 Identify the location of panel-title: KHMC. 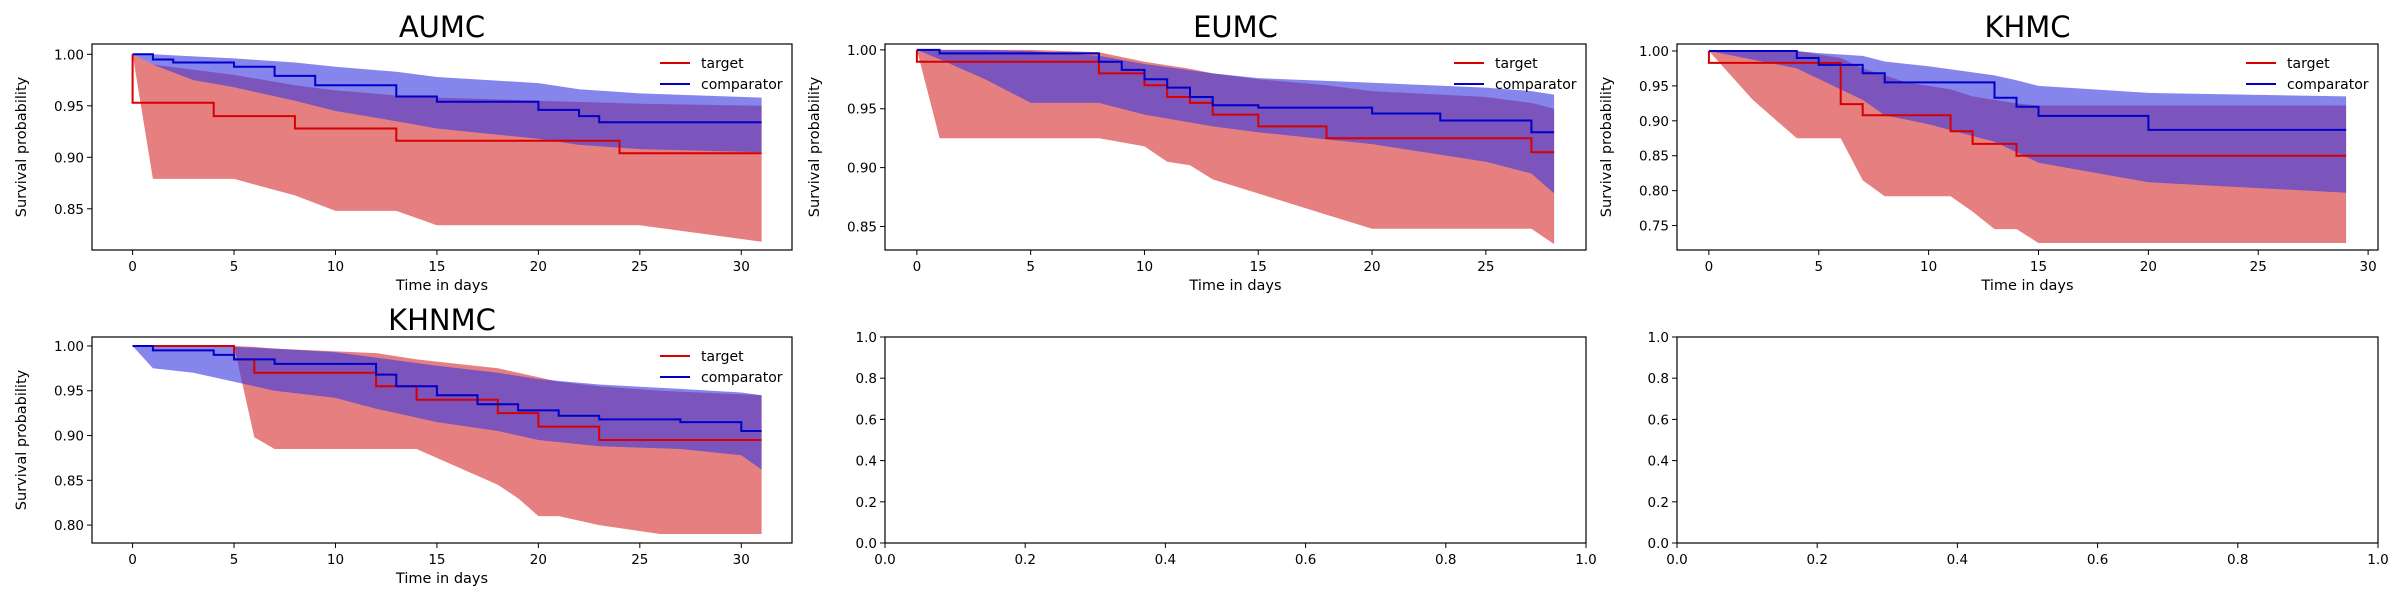
(2027, 27).